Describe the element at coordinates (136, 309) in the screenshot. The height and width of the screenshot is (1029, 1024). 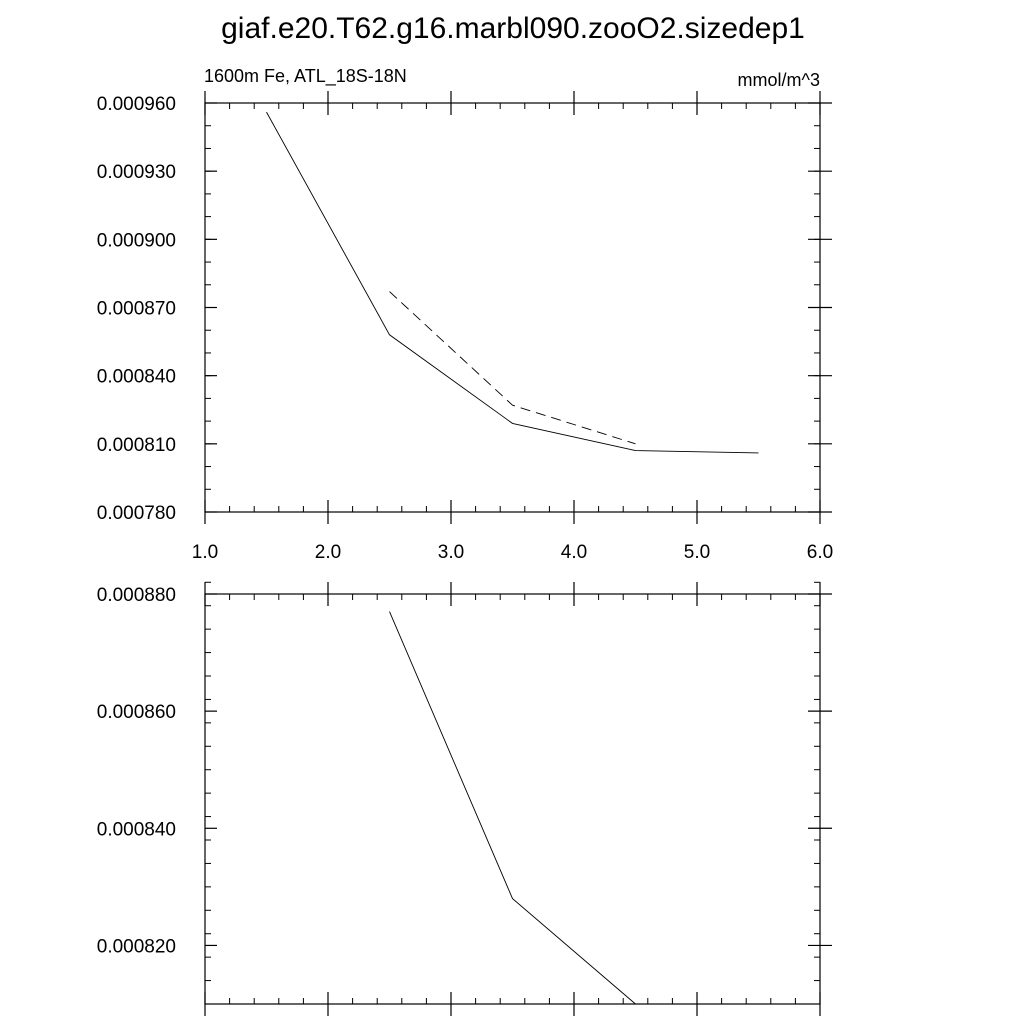
I see `y-tick-label: 0.000870` at that location.